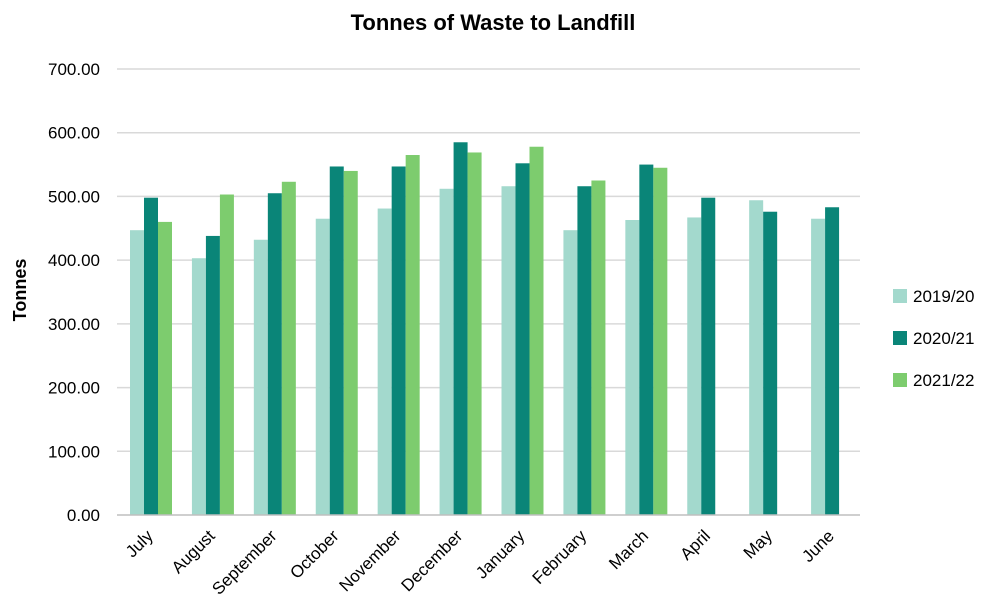 This screenshot has width=992, height=611. Describe the element at coordinates (570, 372) in the screenshot. I see `bar-2019-20-february` at that location.